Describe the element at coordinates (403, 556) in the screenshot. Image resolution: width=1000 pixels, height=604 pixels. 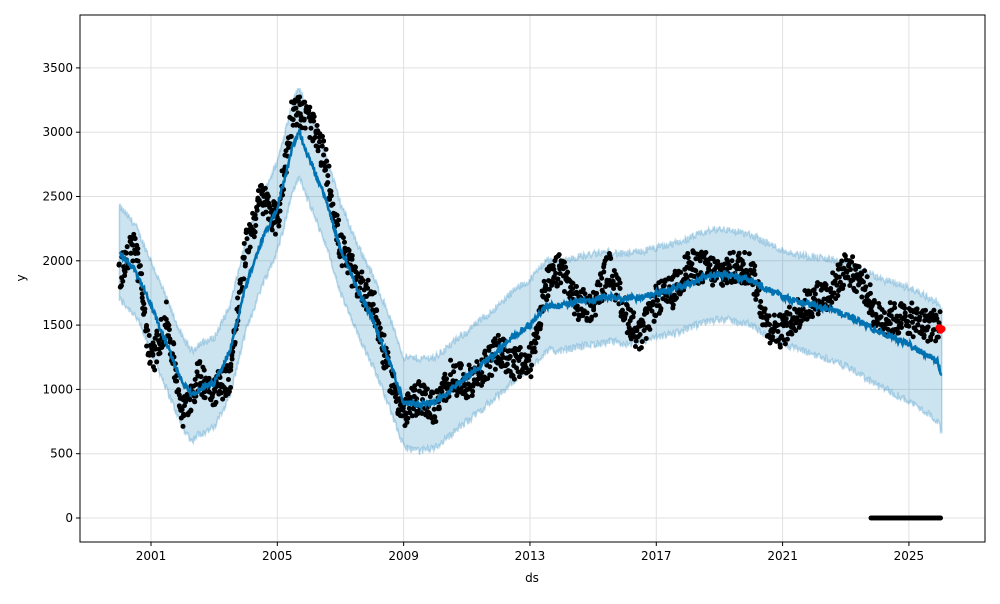
I see `x-tick-label: 2009` at that location.